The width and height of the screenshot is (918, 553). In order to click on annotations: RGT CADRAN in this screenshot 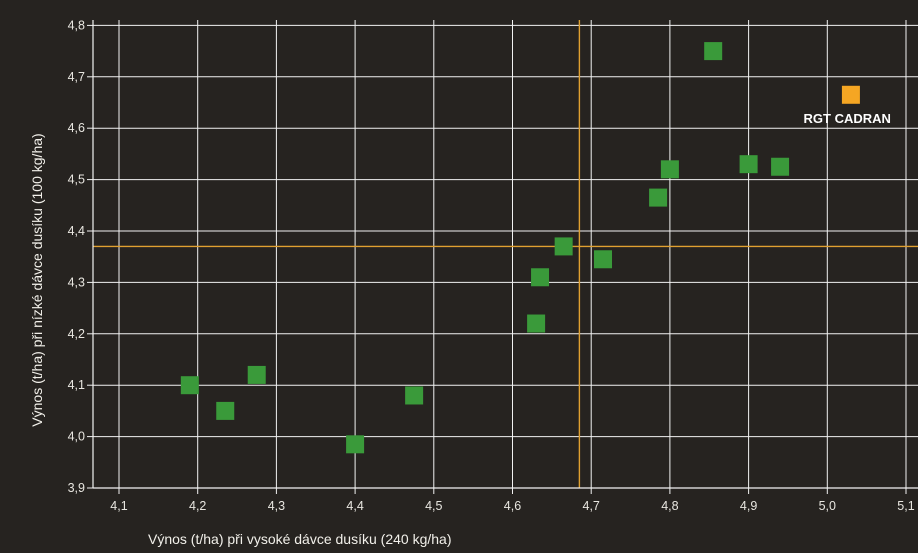, I will do `click(847, 118)`.